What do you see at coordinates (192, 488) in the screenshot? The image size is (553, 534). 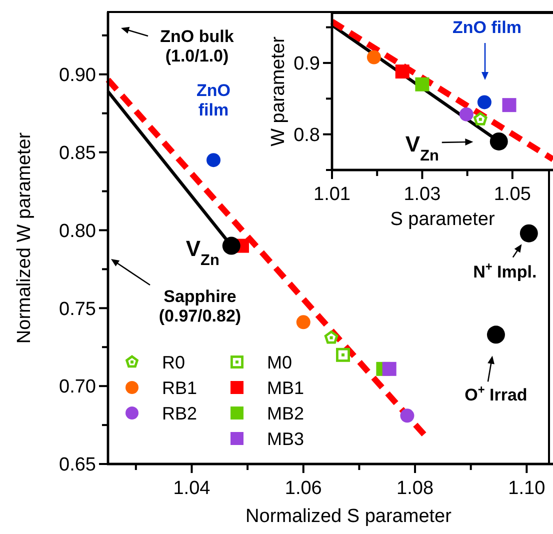 I see `x-tick-label: 1.04` at bounding box center [192, 488].